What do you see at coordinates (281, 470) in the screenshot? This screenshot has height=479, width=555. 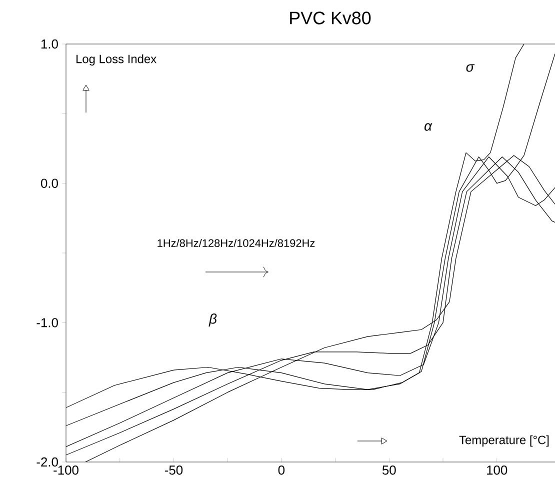 I see `x-tick-label: 0` at bounding box center [281, 470].